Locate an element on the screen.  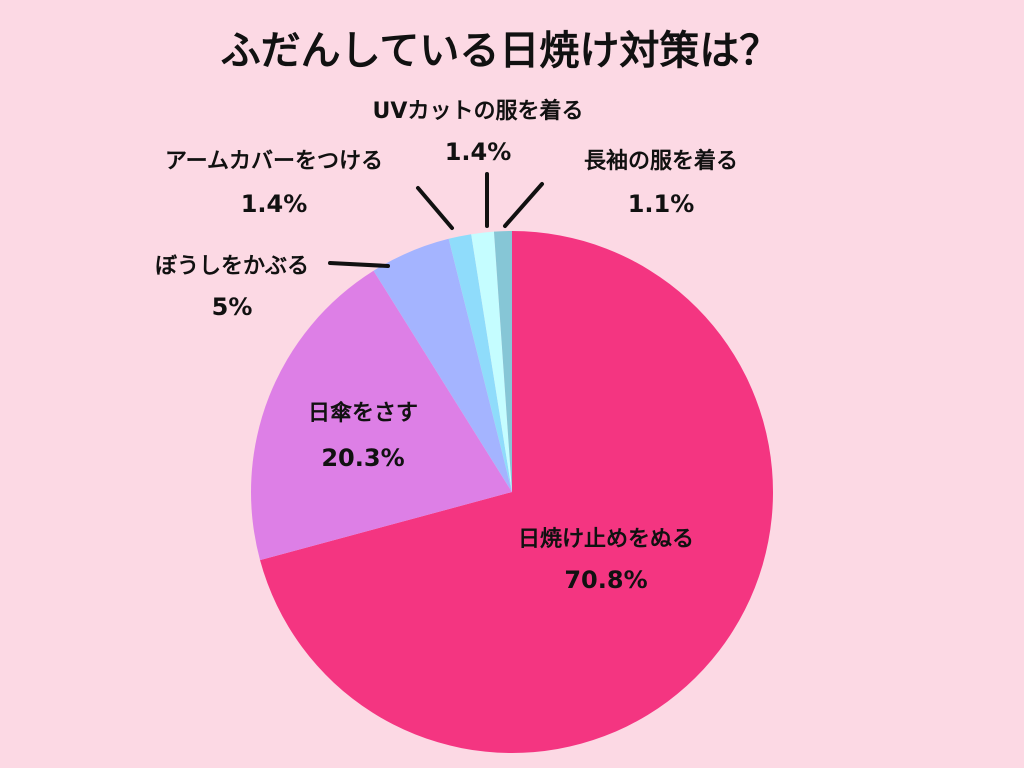
slice-label-1: 日焼け止めをぬる is located at coordinates (606, 539).